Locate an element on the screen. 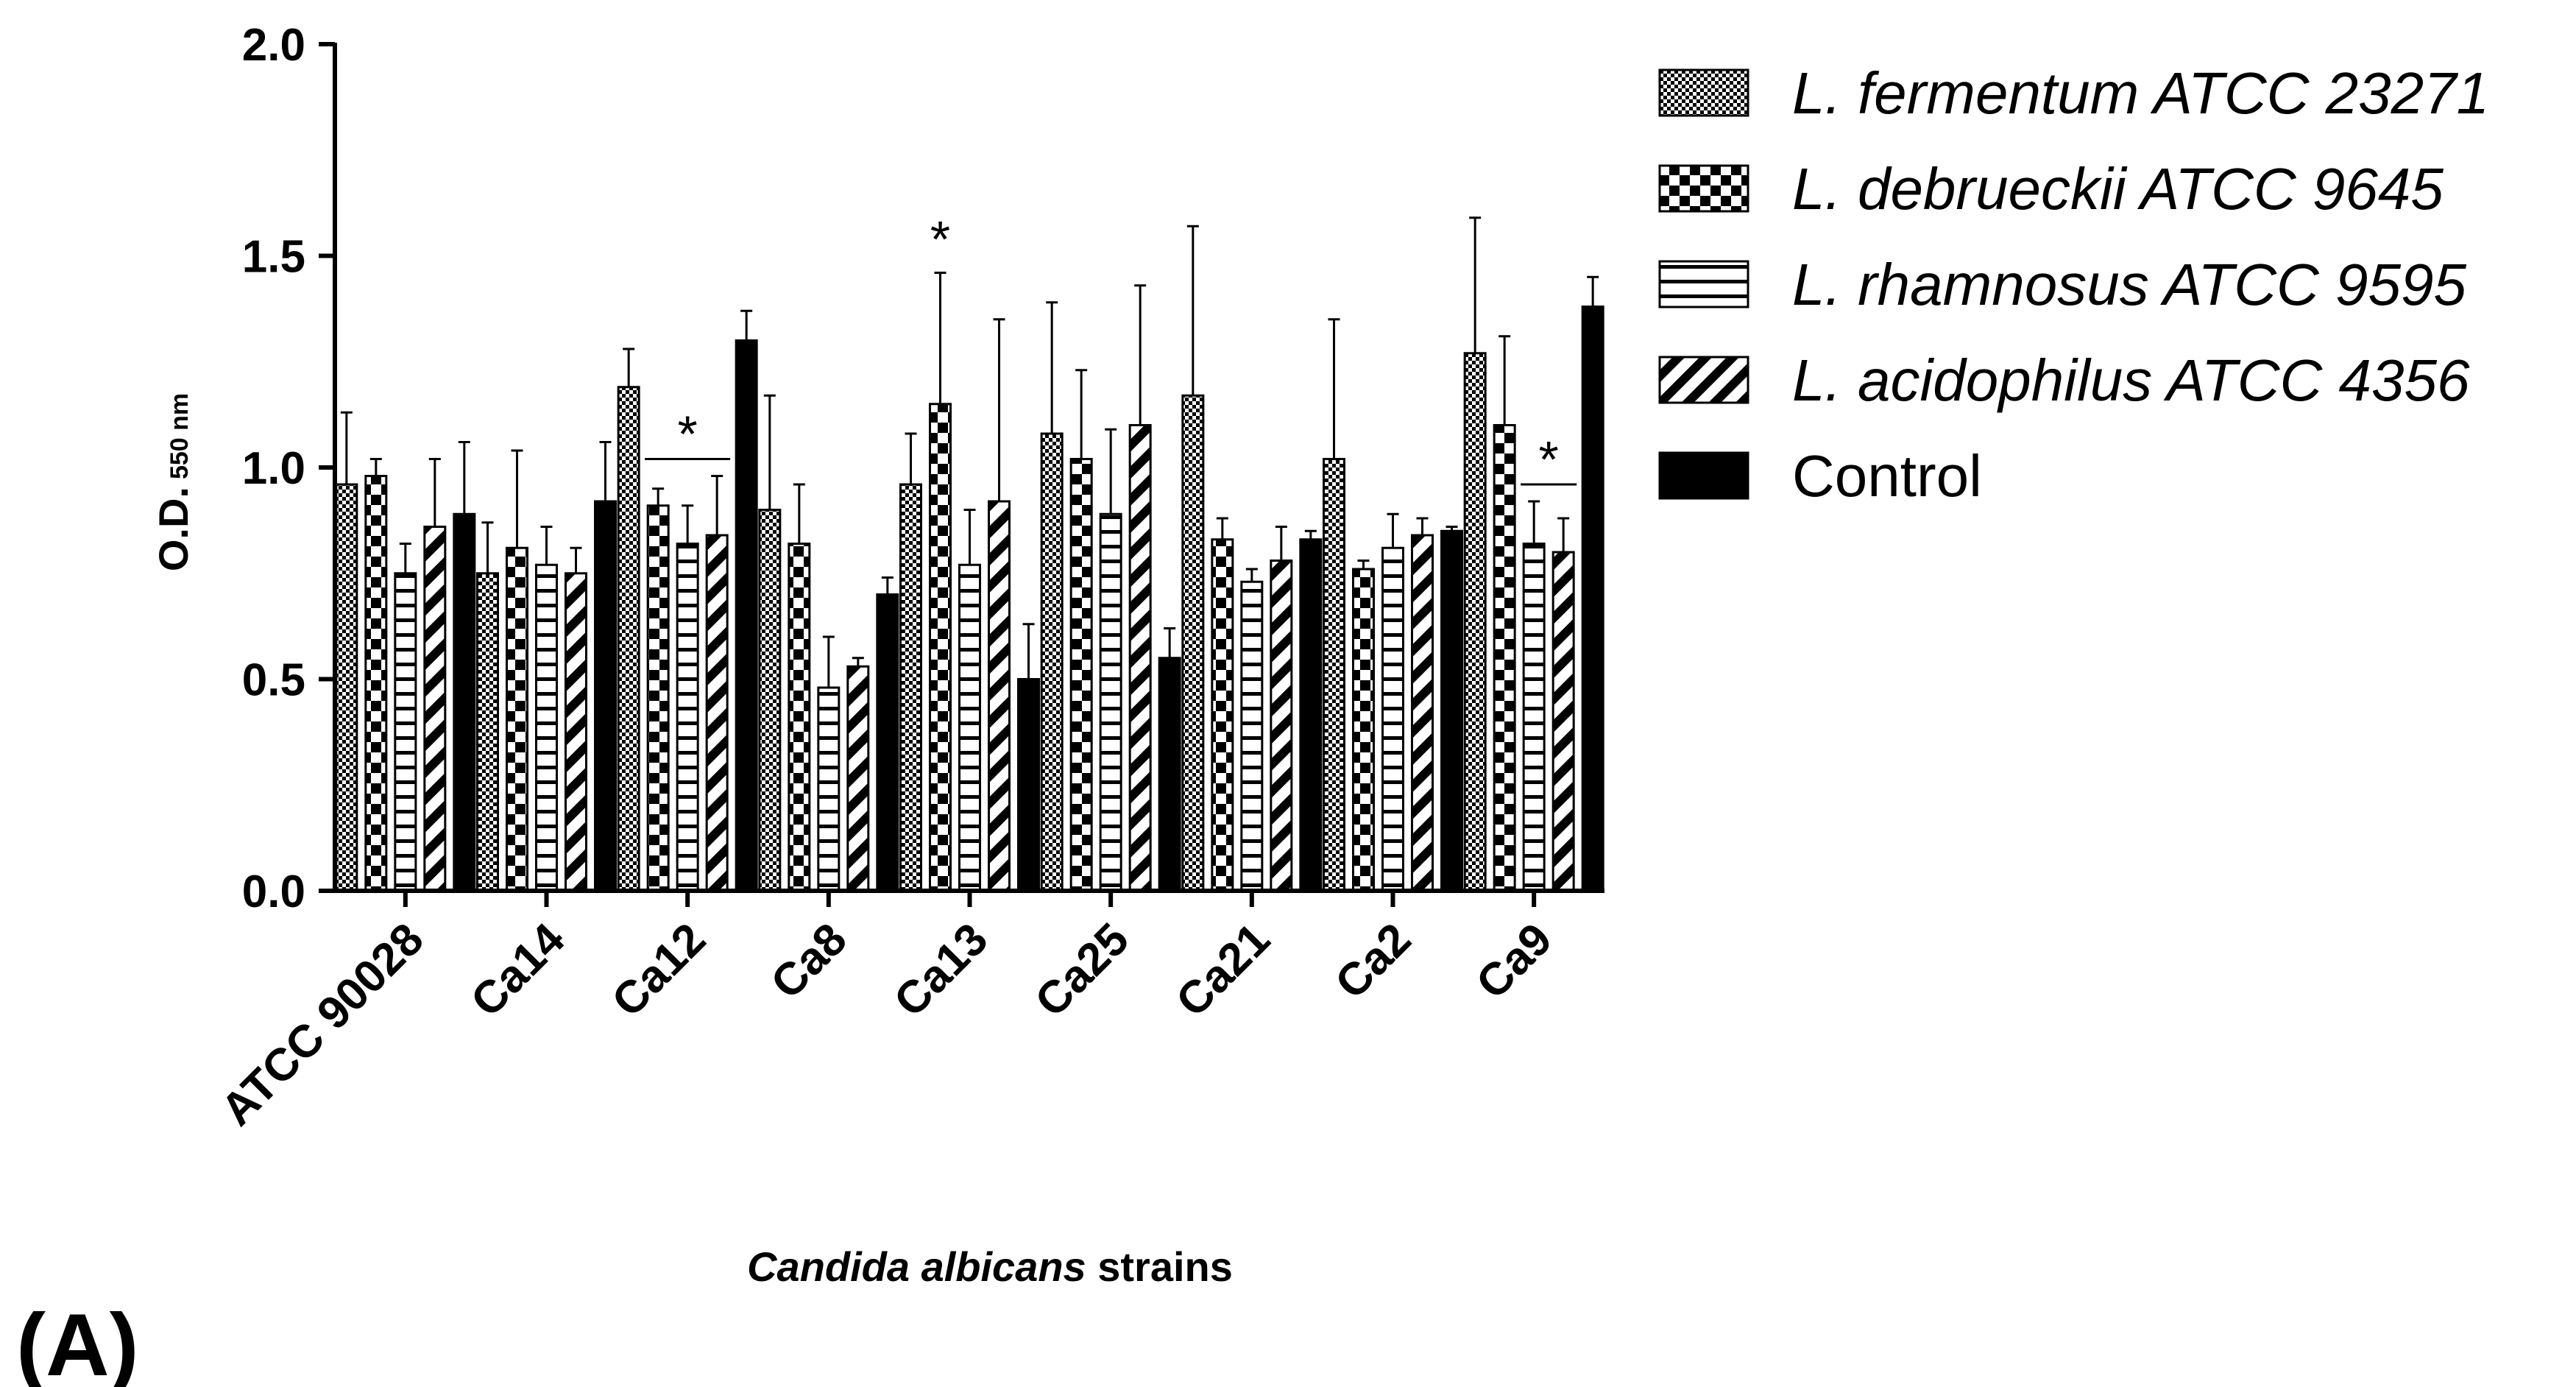 This screenshot has height=1387, width=2576. bar-coarse-checker-ca14 is located at coordinates (517, 719).